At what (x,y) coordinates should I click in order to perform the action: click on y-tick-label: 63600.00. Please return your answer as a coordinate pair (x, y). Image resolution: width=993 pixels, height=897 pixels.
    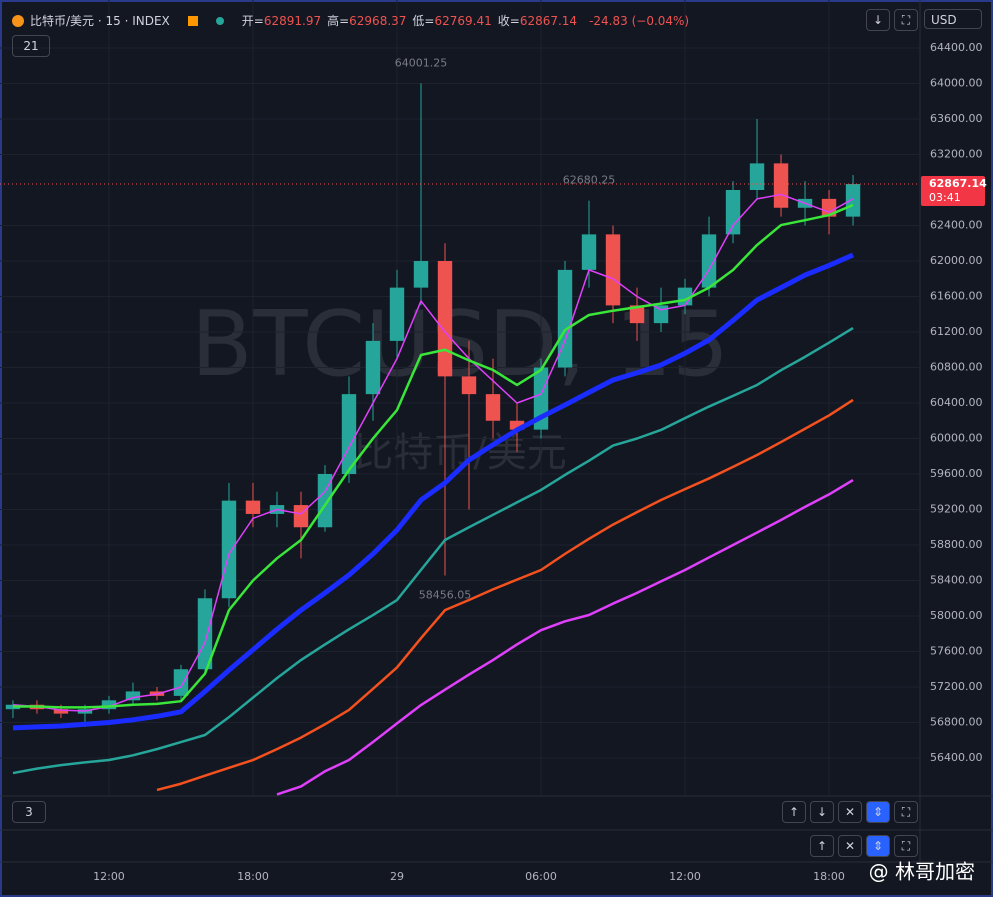
    Looking at the image, I should click on (956, 118).